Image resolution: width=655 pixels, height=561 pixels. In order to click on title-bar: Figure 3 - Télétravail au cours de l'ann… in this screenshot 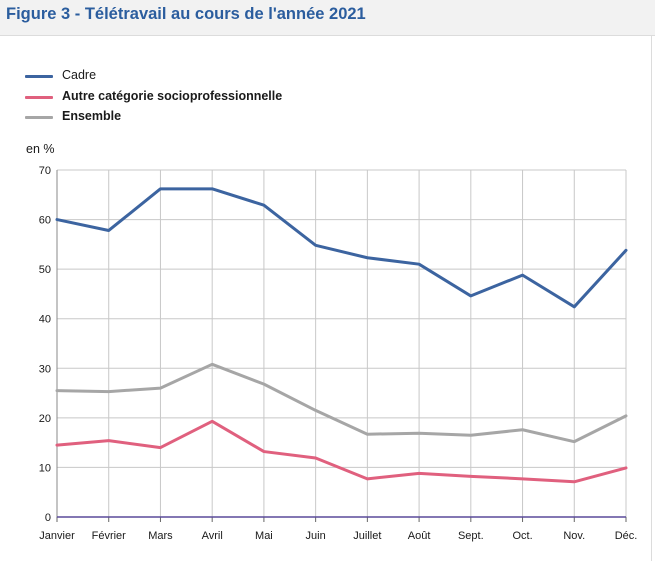, I will do `click(327, 18)`.